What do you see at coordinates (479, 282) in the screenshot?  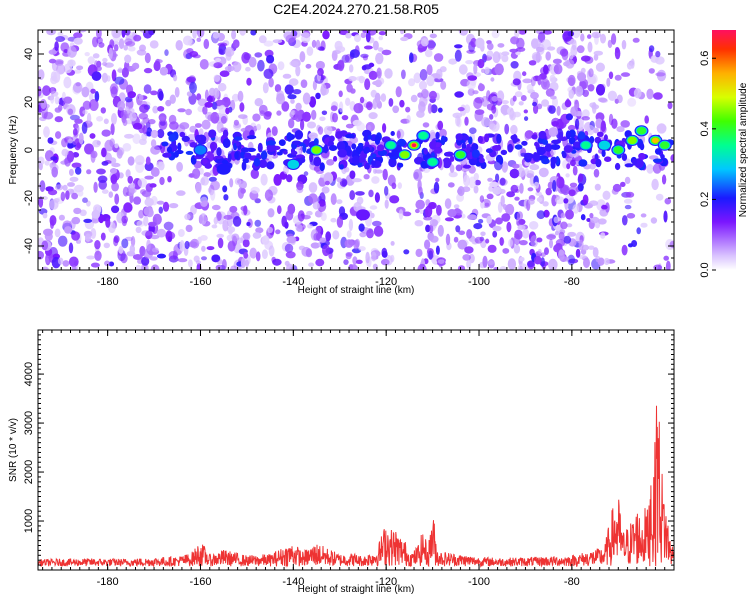 I see `x-tick-label: -100` at bounding box center [479, 282].